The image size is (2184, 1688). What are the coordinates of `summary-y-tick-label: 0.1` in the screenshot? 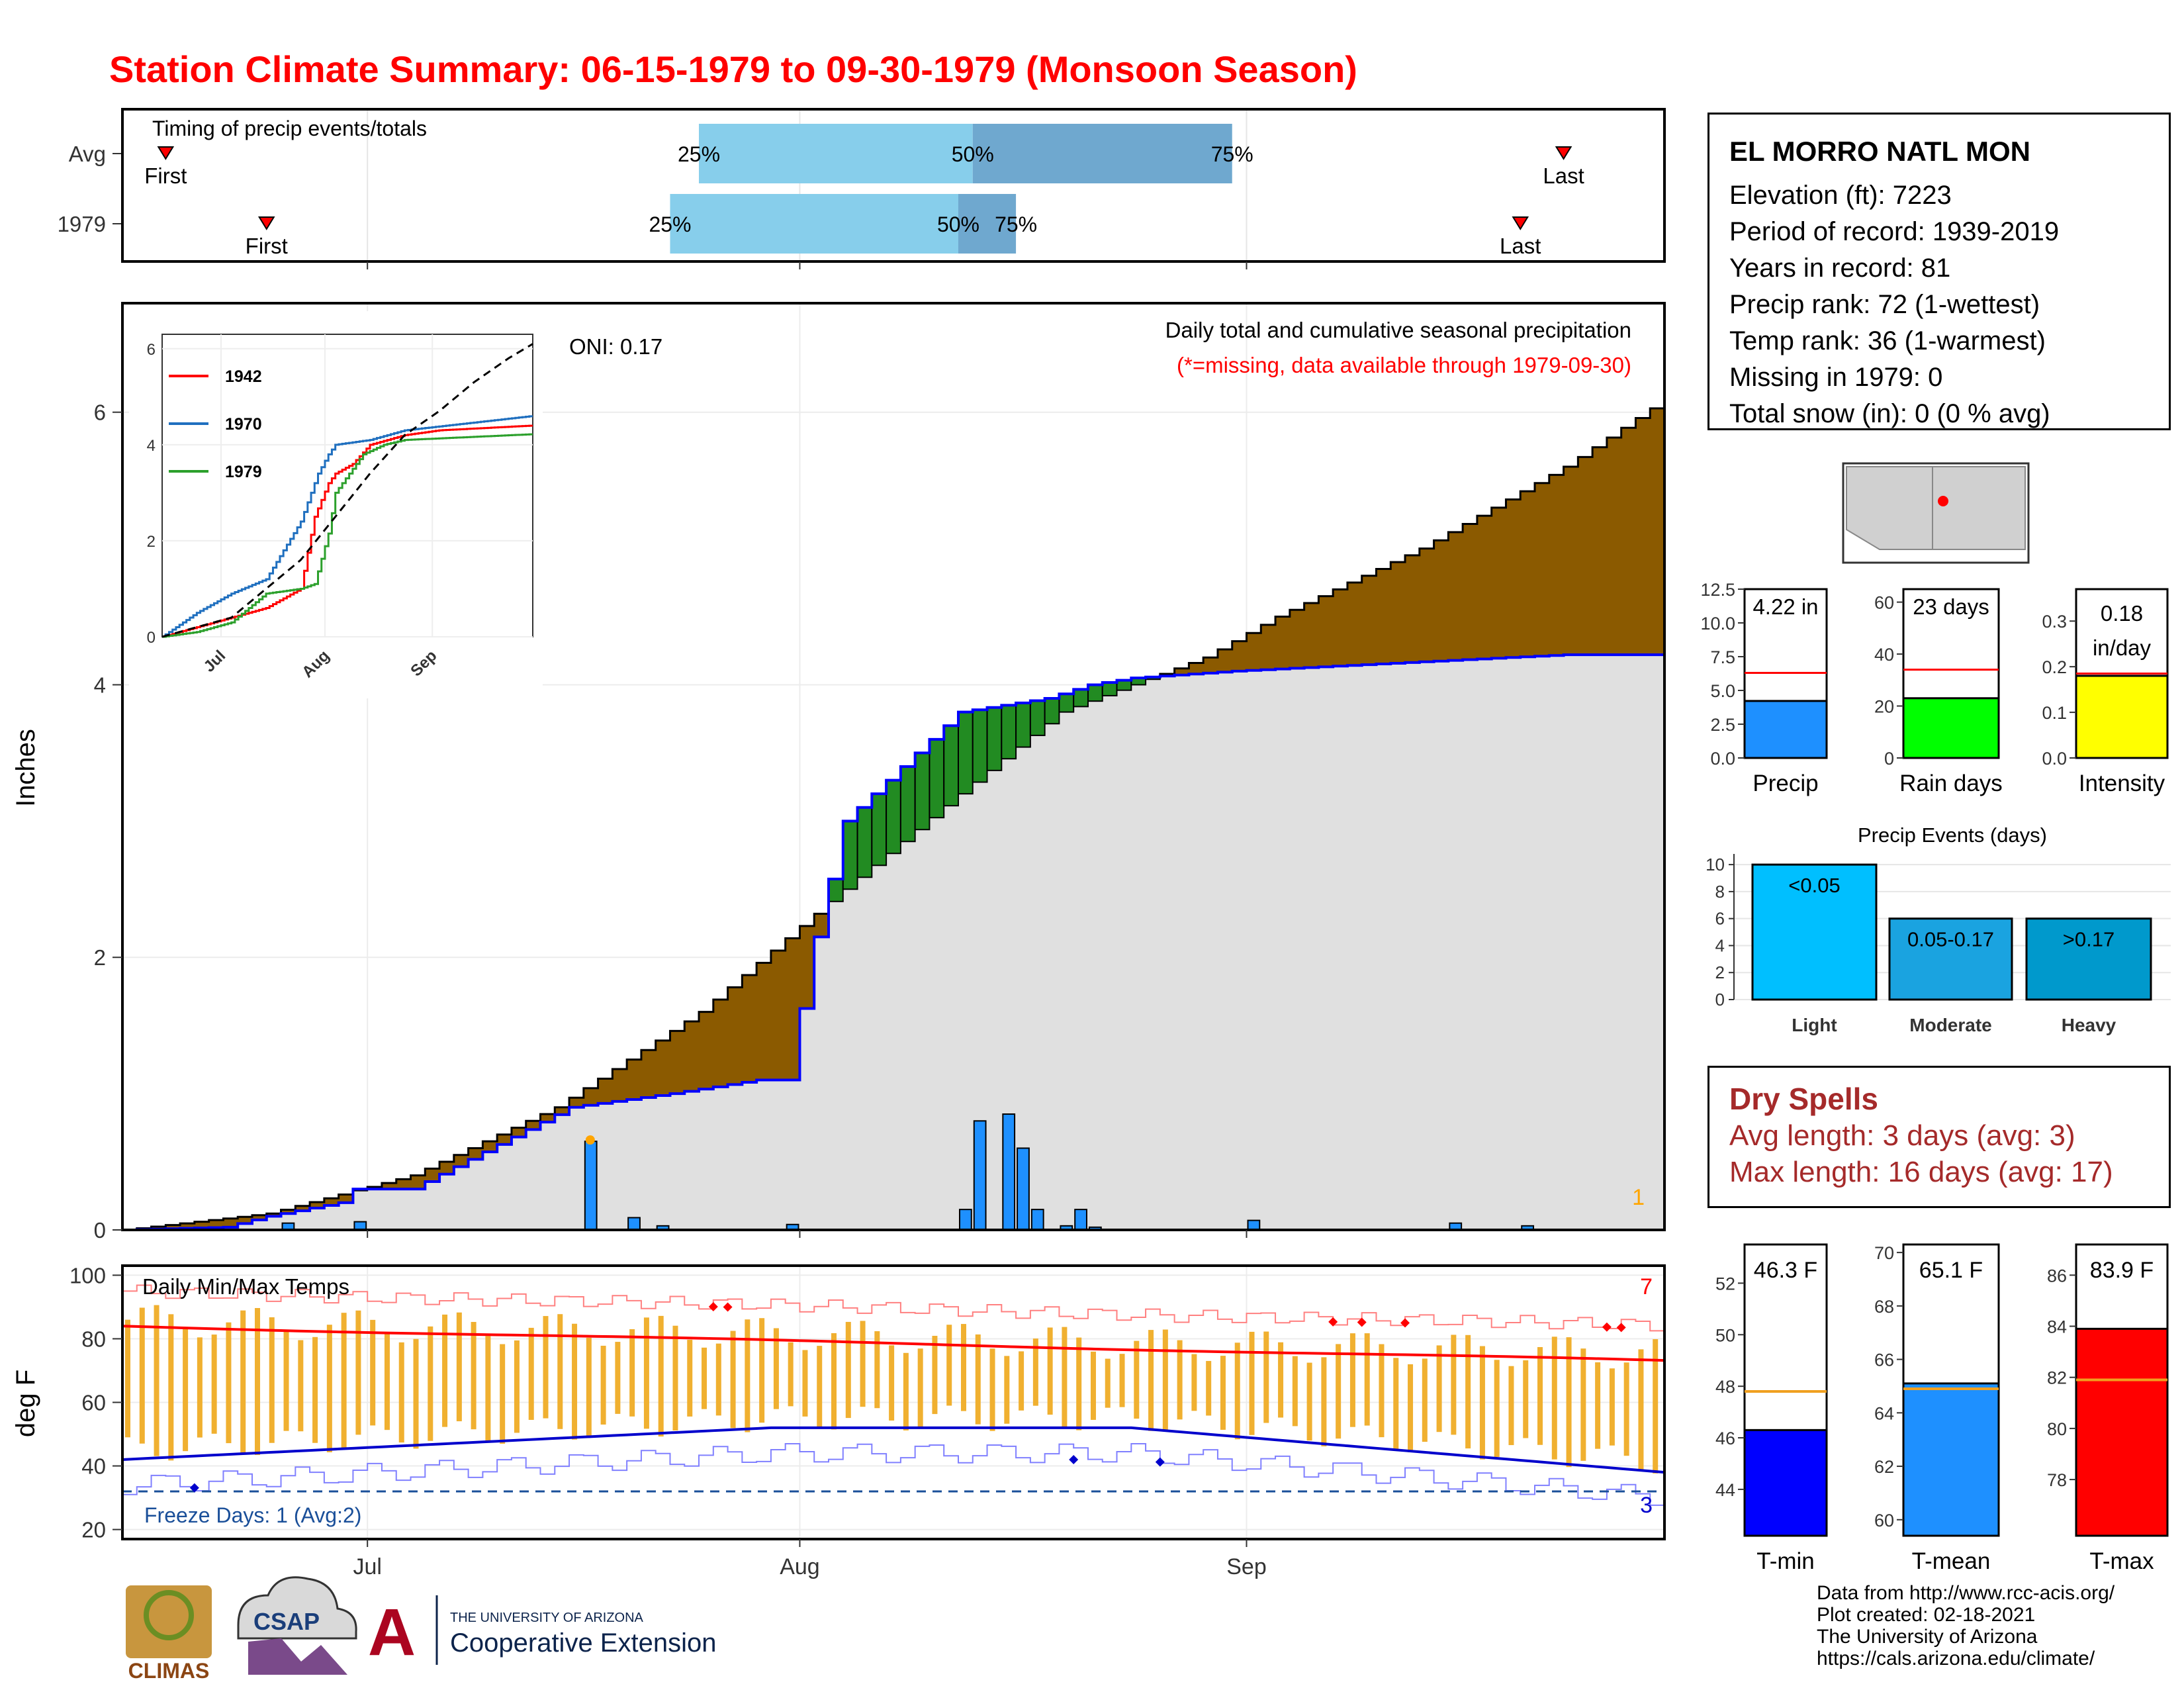 It's located at (2054, 713).